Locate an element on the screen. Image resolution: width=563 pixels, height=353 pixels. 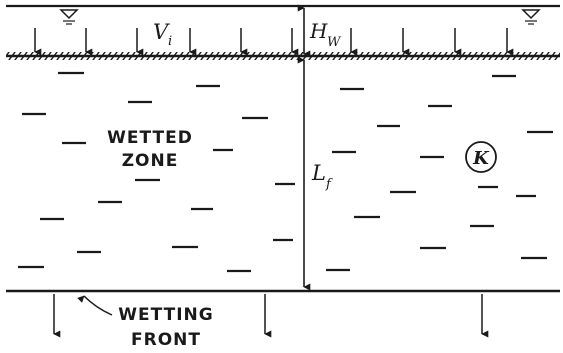
wetted-zone-label: ZONE is located at coordinates (150, 161).